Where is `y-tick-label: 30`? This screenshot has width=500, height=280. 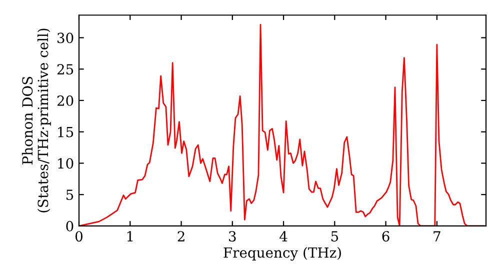 y-tick-label: 30 is located at coordinates (66, 38).